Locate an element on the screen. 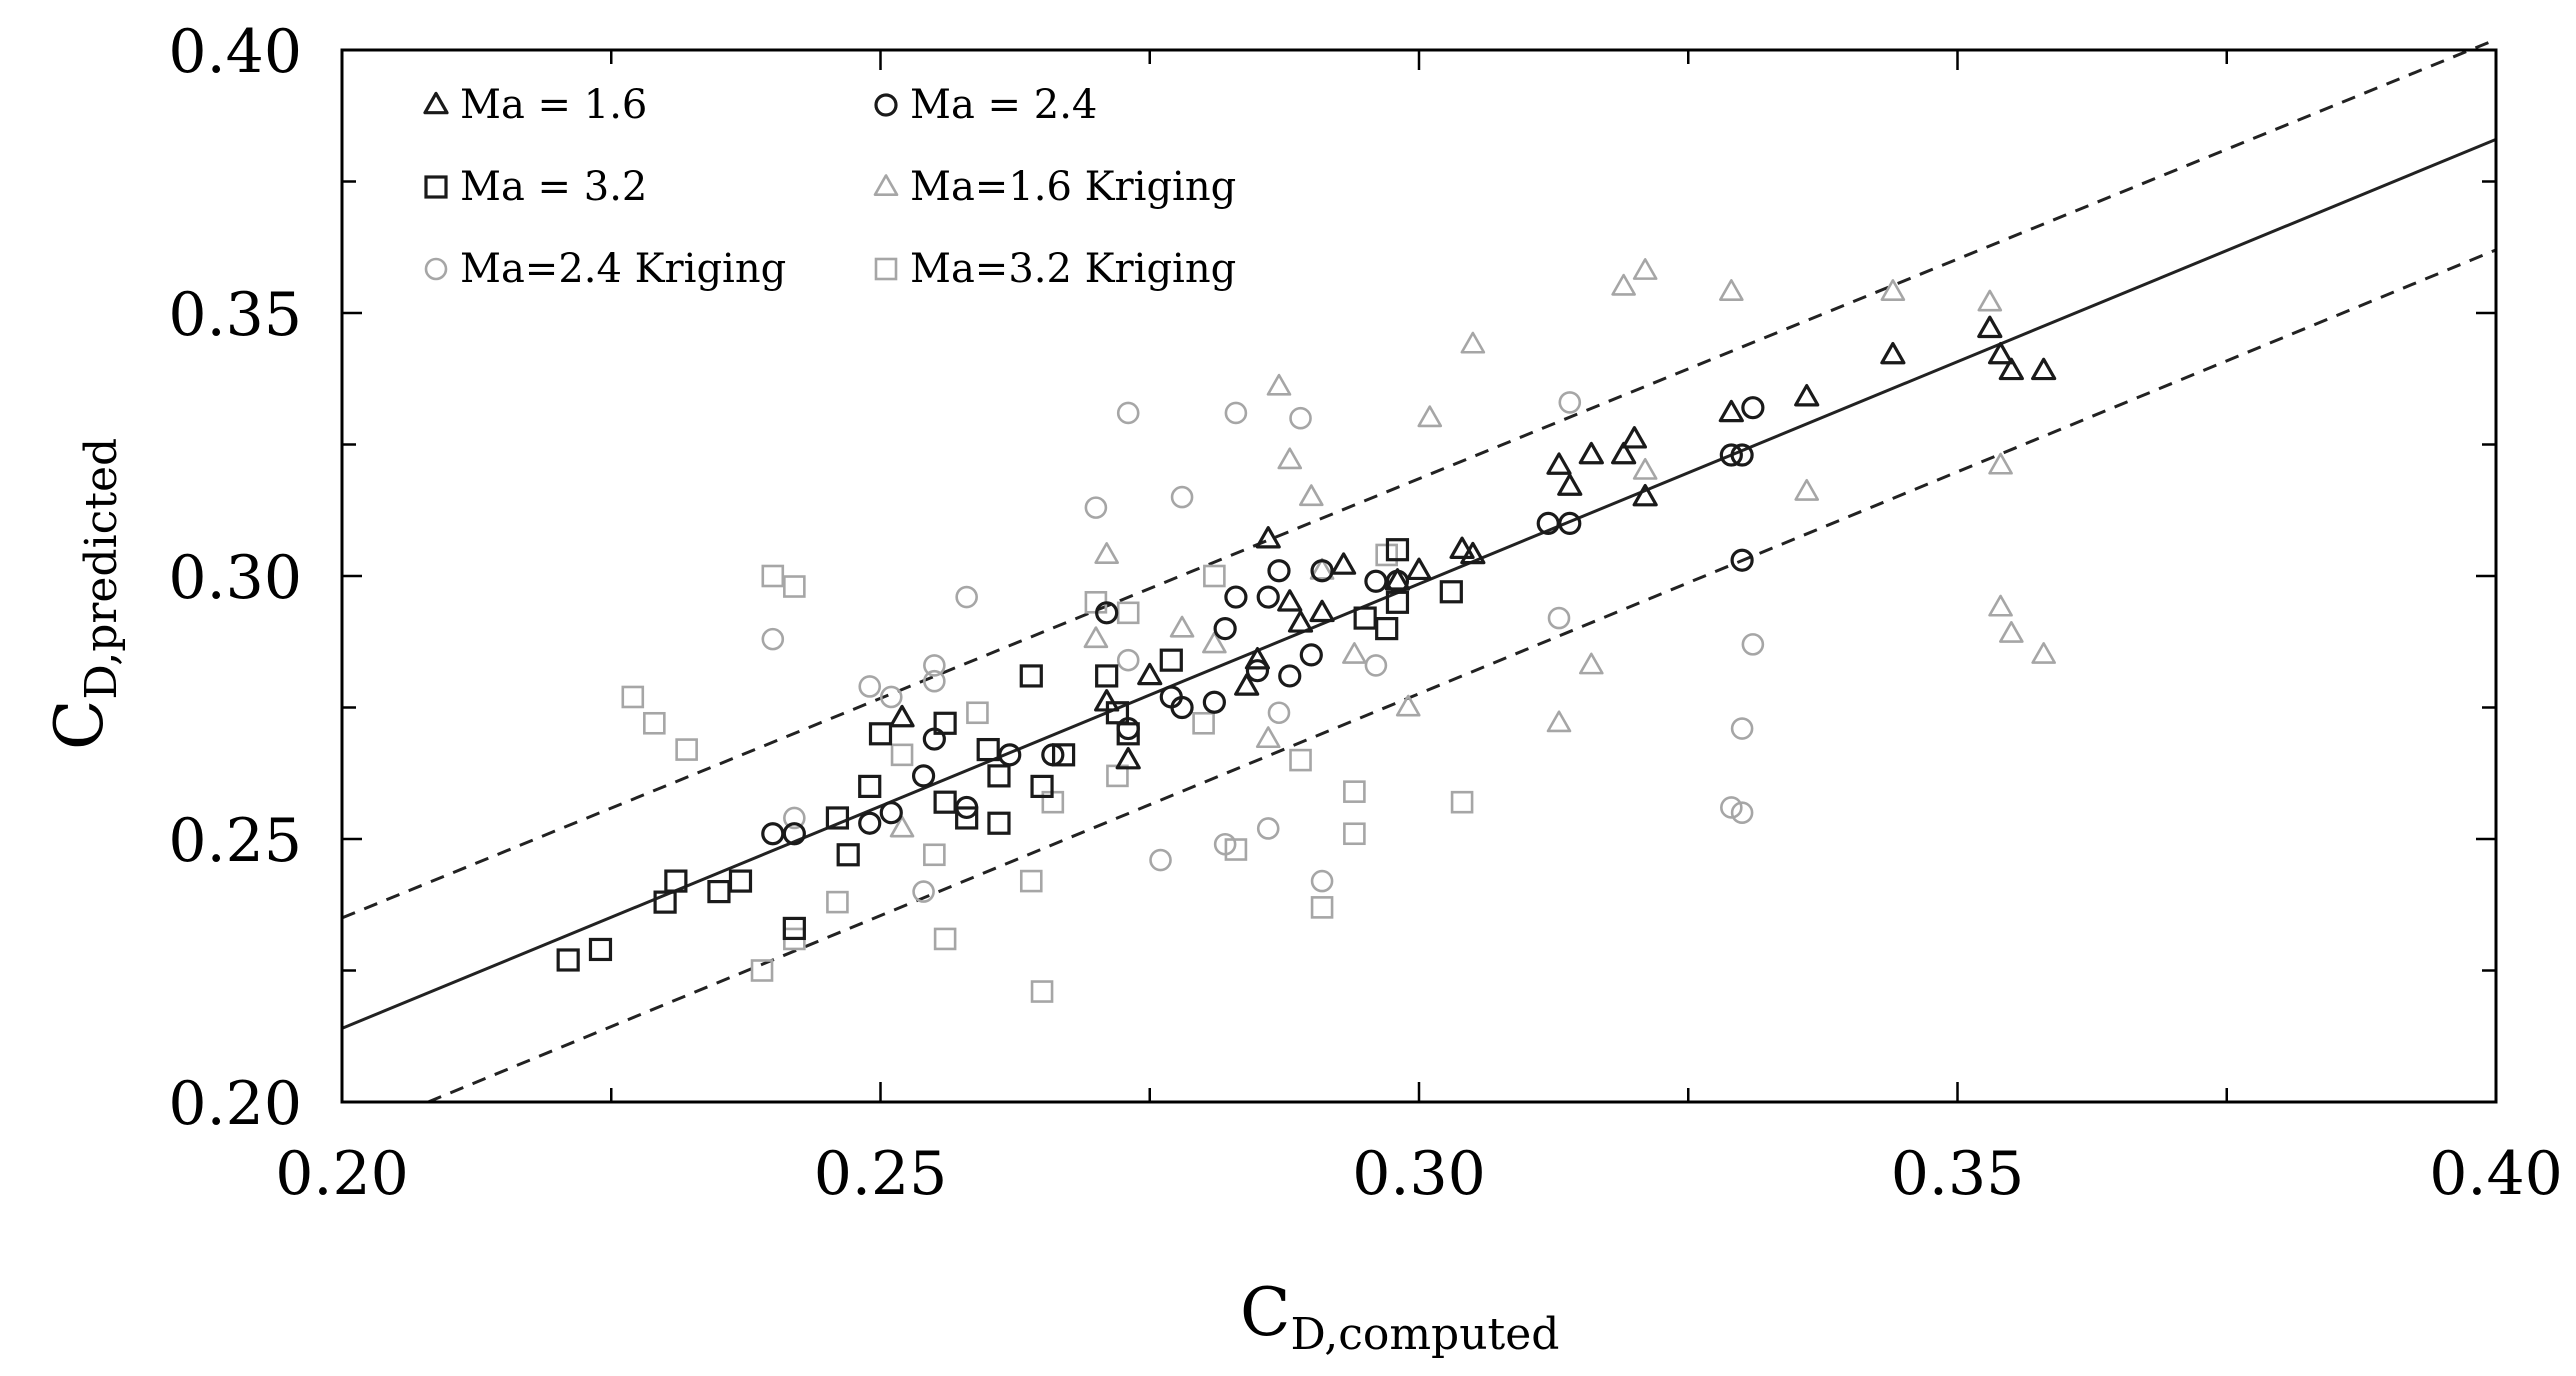 This screenshot has width=2576, height=1376. x-axis-title-main: C is located at coordinates (1265, 1312).